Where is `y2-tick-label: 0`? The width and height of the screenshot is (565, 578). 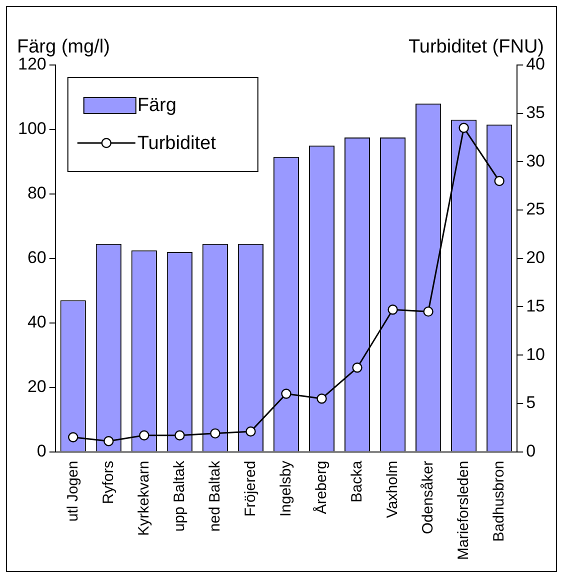 y2-tick-label: 0 is located at coordinates (531, 450).